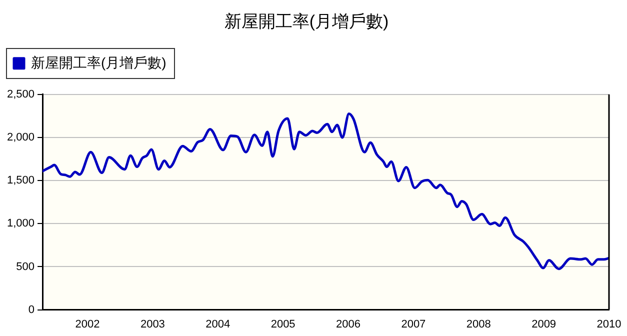 This screenshot has width=627, height=336. Describe the element at coordinates (609, 324) in the screenshot. I see `x-tick-label: 2010` at that location.